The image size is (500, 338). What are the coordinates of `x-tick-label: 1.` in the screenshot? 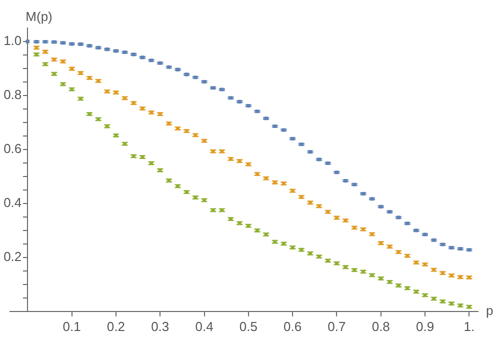 It's located at (469, 326).